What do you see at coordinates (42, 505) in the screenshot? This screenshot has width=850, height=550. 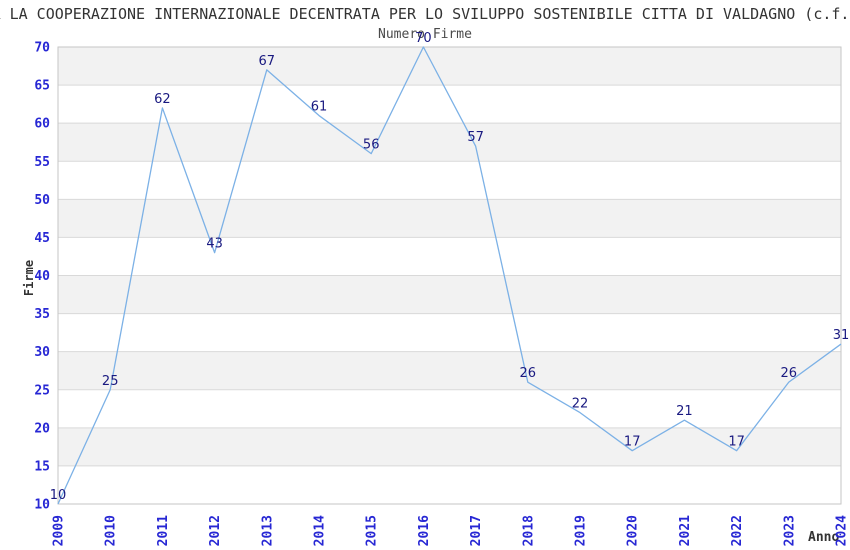 I see `y-tick-label: 10` at bounding box center [42, 505].